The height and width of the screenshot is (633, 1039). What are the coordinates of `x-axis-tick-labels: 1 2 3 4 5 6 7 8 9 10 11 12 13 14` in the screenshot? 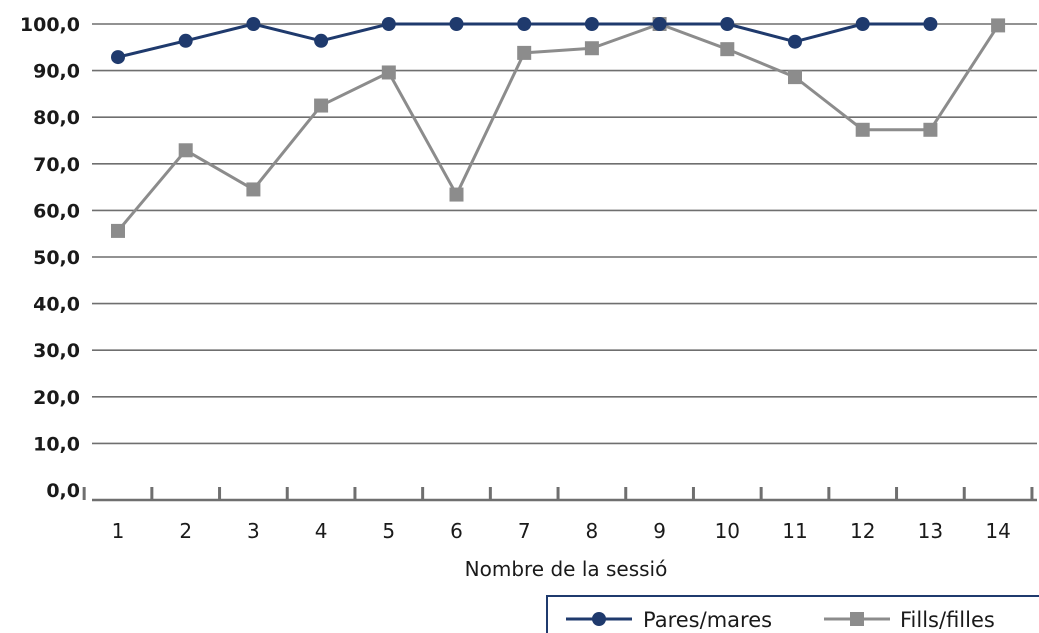 It's located at (561, 531).